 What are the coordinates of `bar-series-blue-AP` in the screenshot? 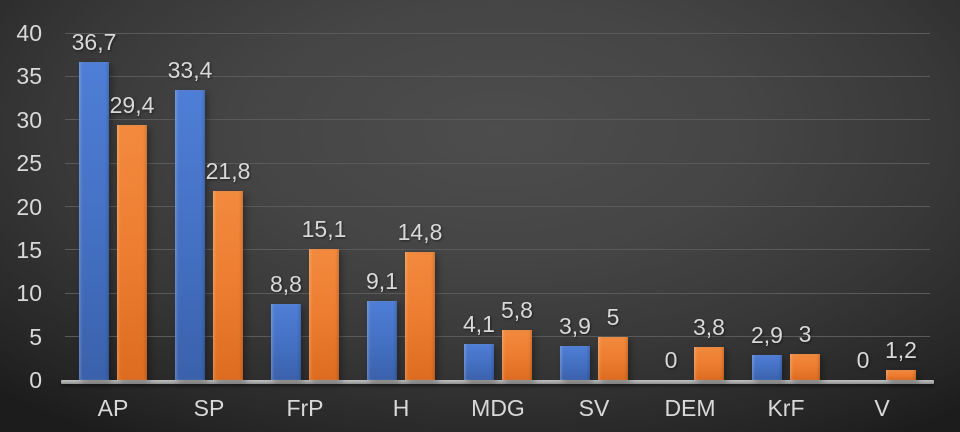 It's located at (94, 221).